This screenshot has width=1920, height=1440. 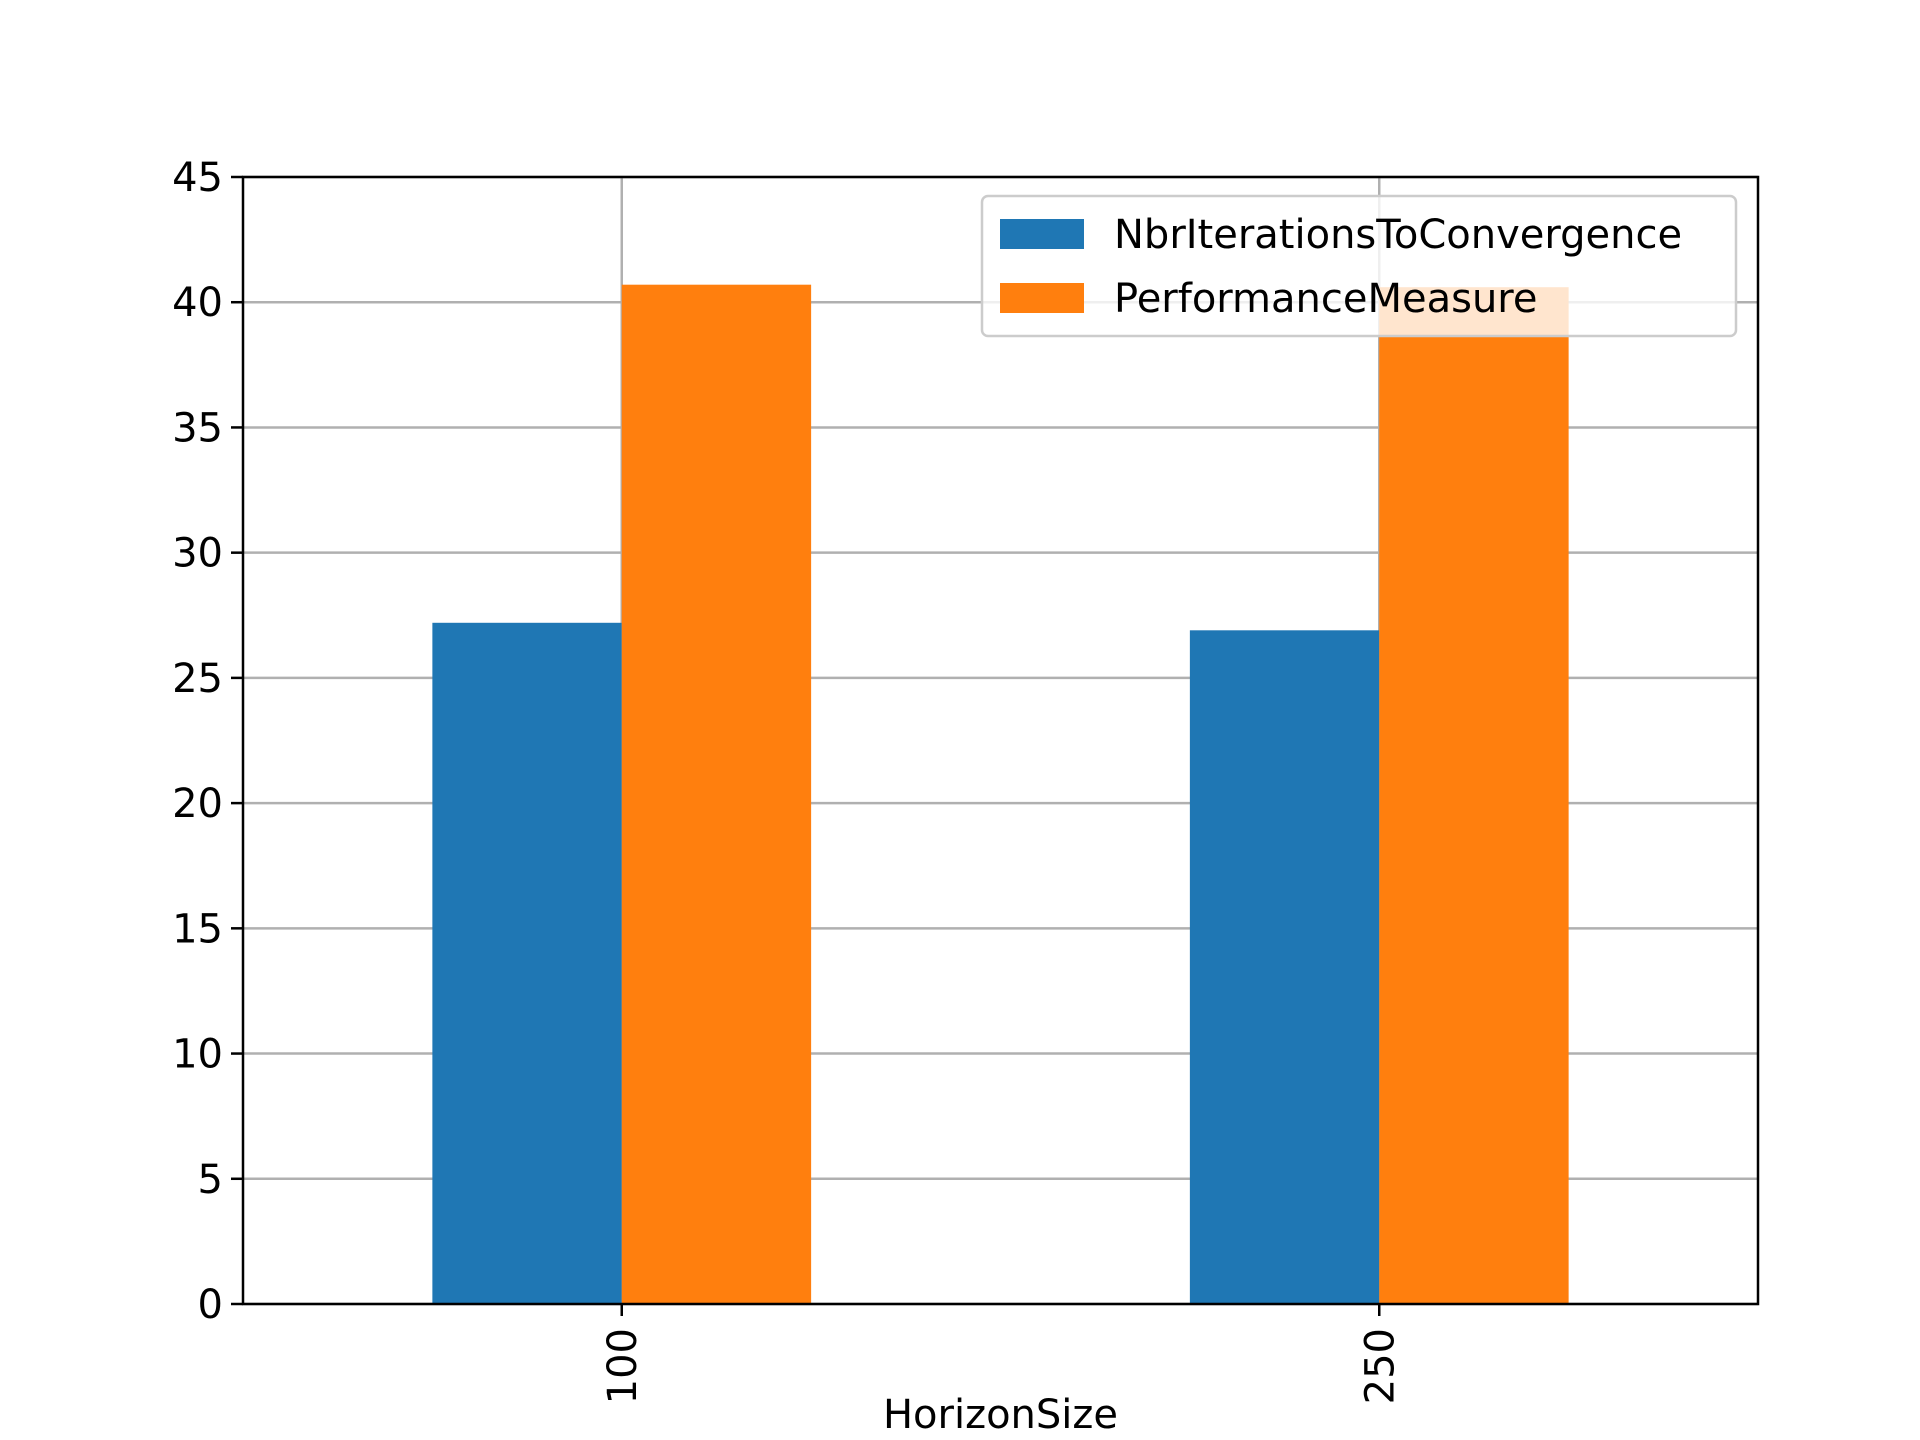 I want to click on y-tick-label: 25, so click(x=197, y=679).